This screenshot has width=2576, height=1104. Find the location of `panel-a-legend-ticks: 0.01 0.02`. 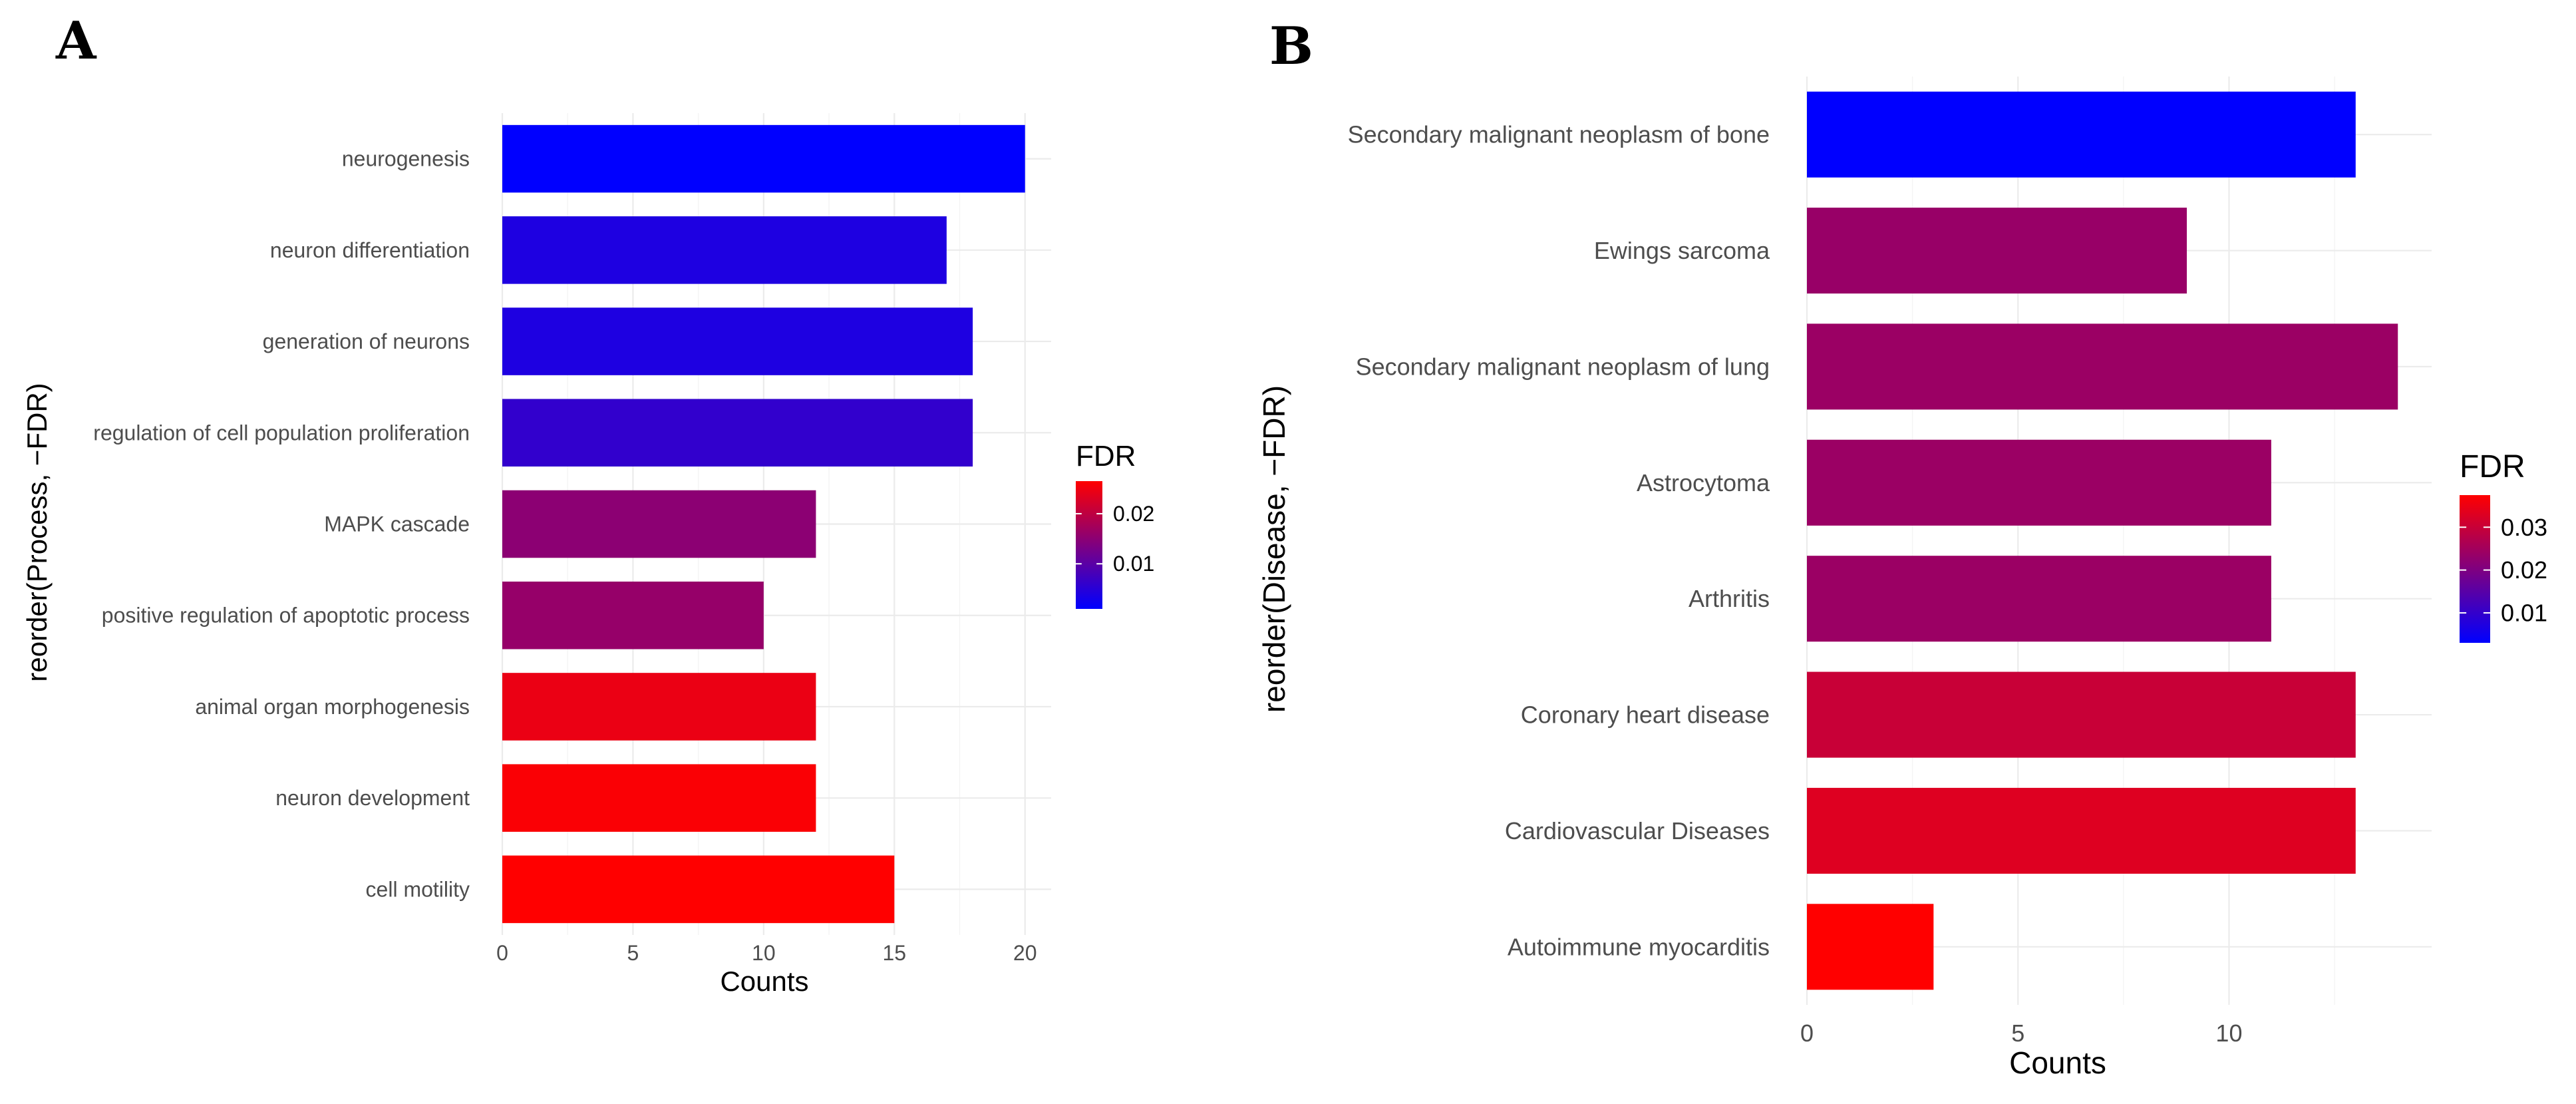

panel-a-legend-ticks: 0.01 0.02 is located at coordinates (1115, 539).